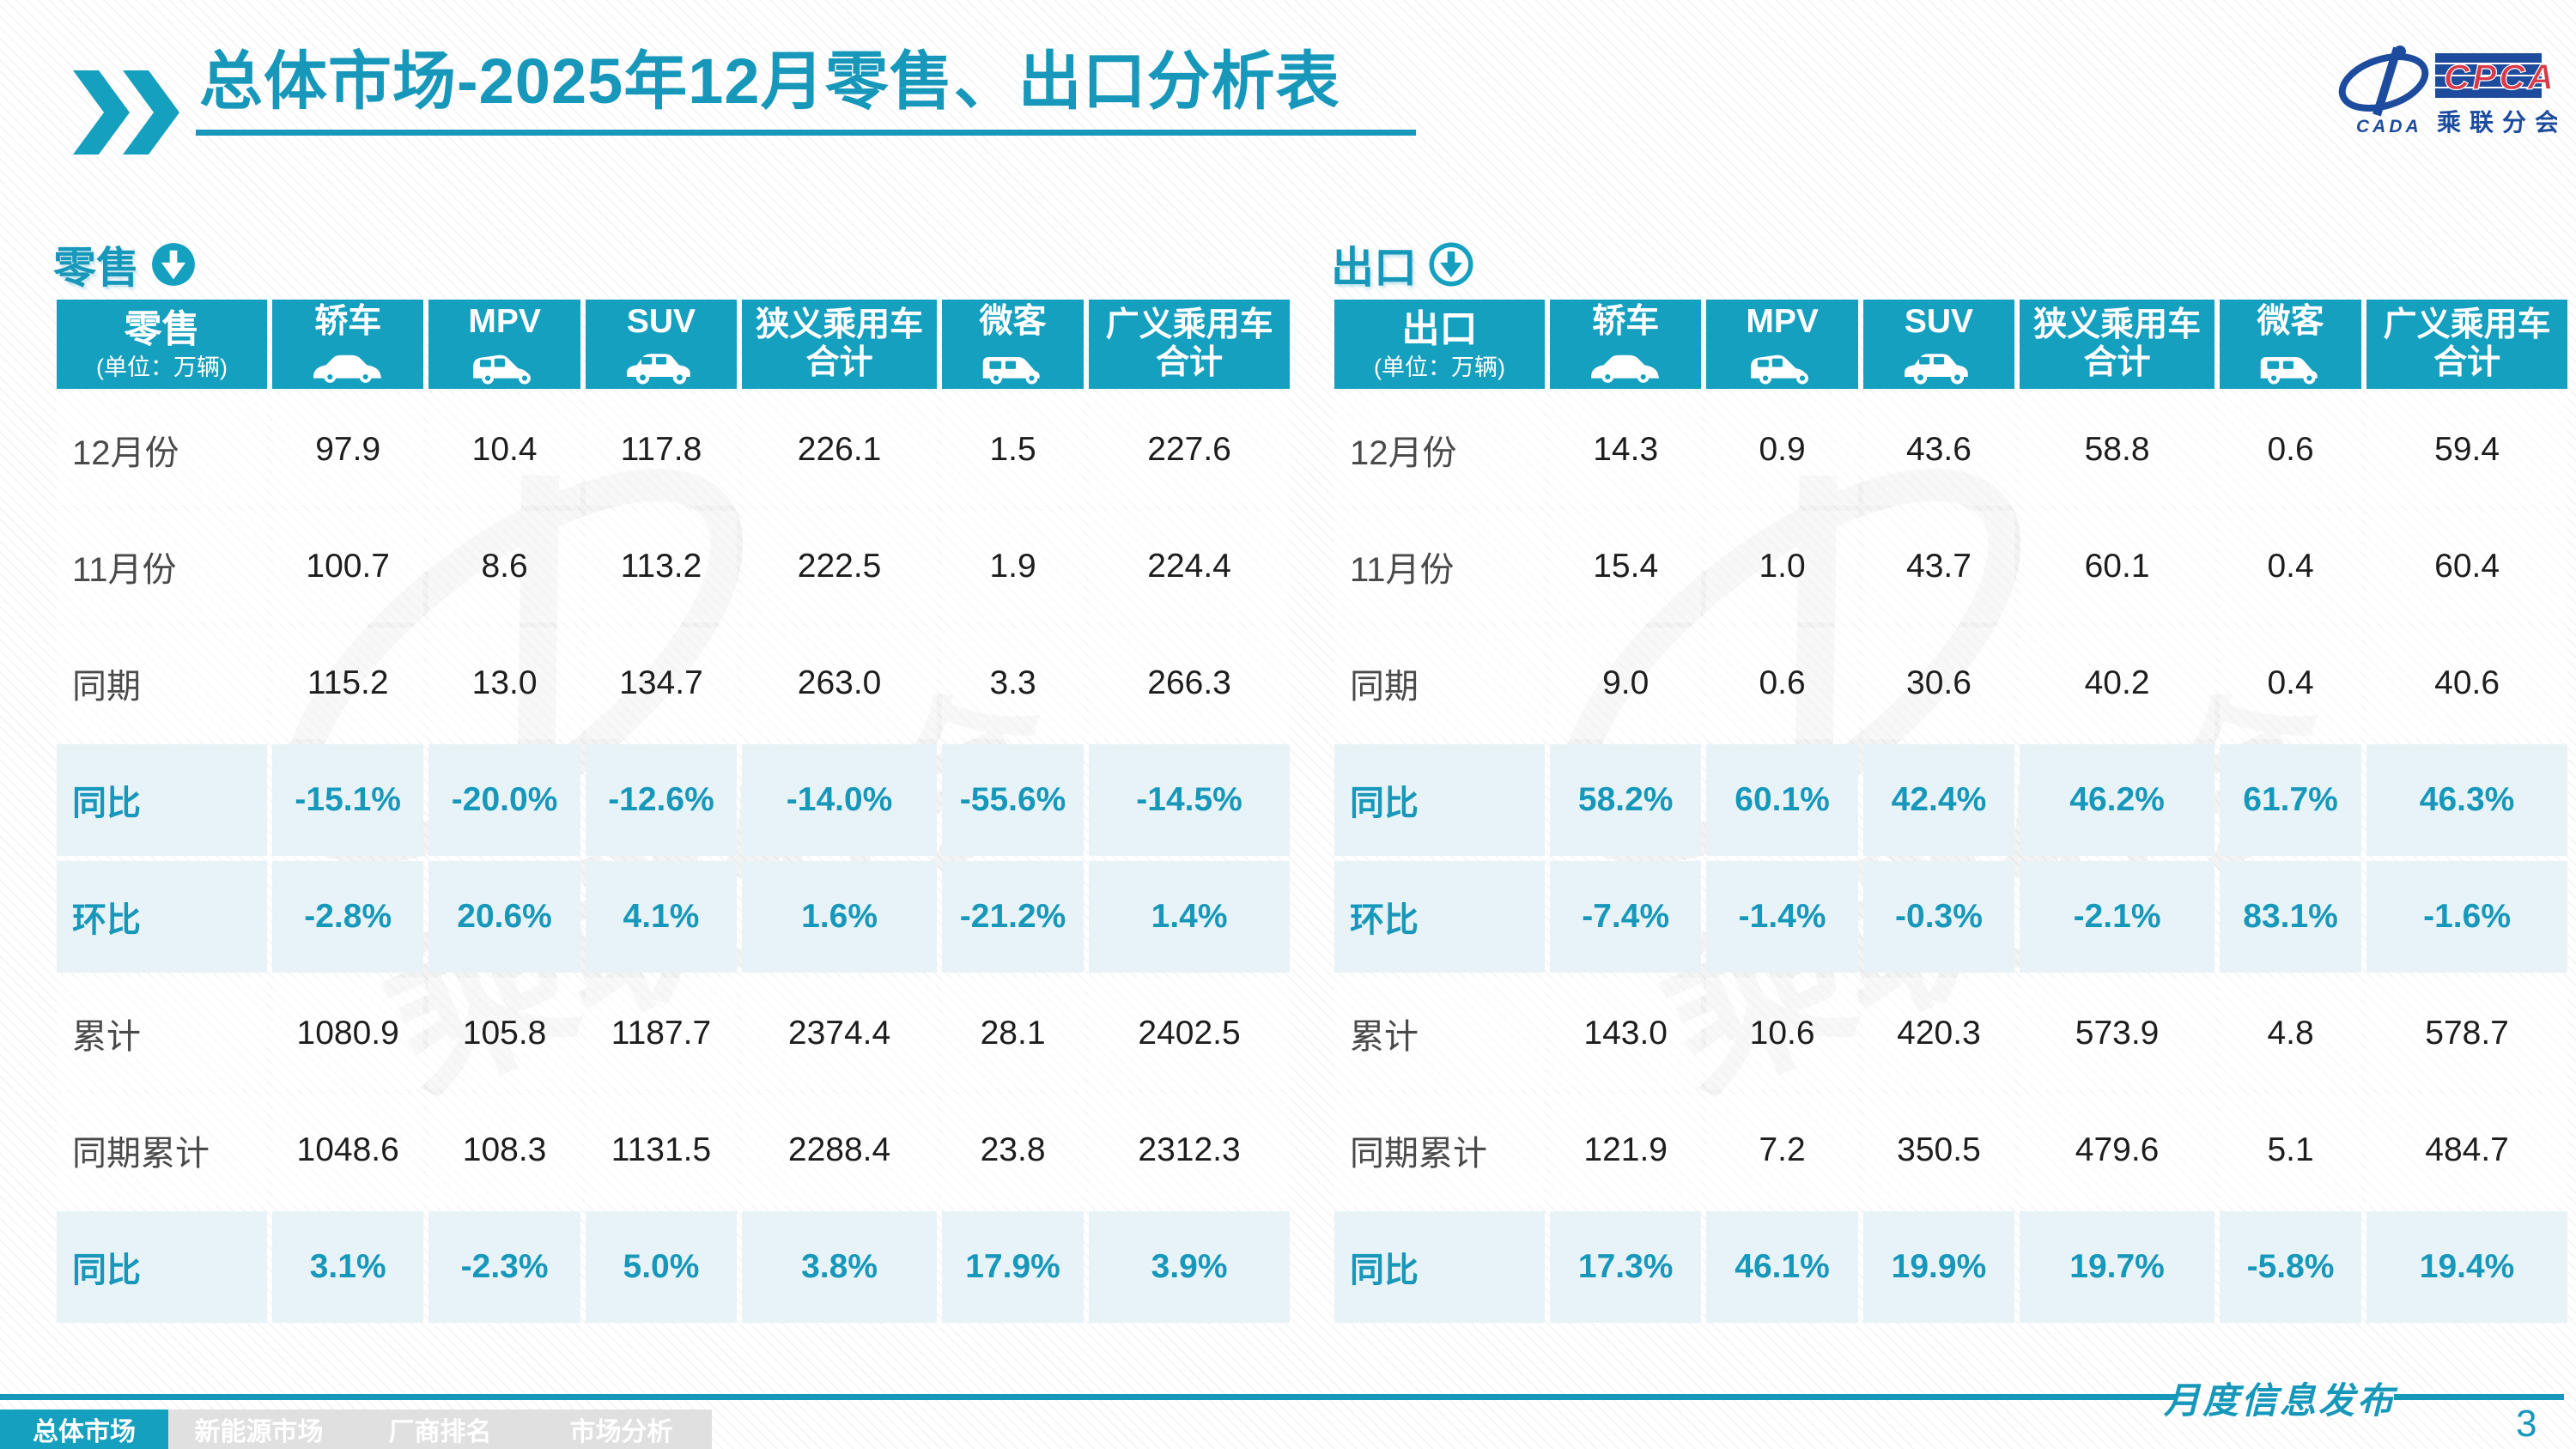  Describe the element at coordinates (2118, 566) in the screenshot. I see `table-cell: 60.1` at that location.